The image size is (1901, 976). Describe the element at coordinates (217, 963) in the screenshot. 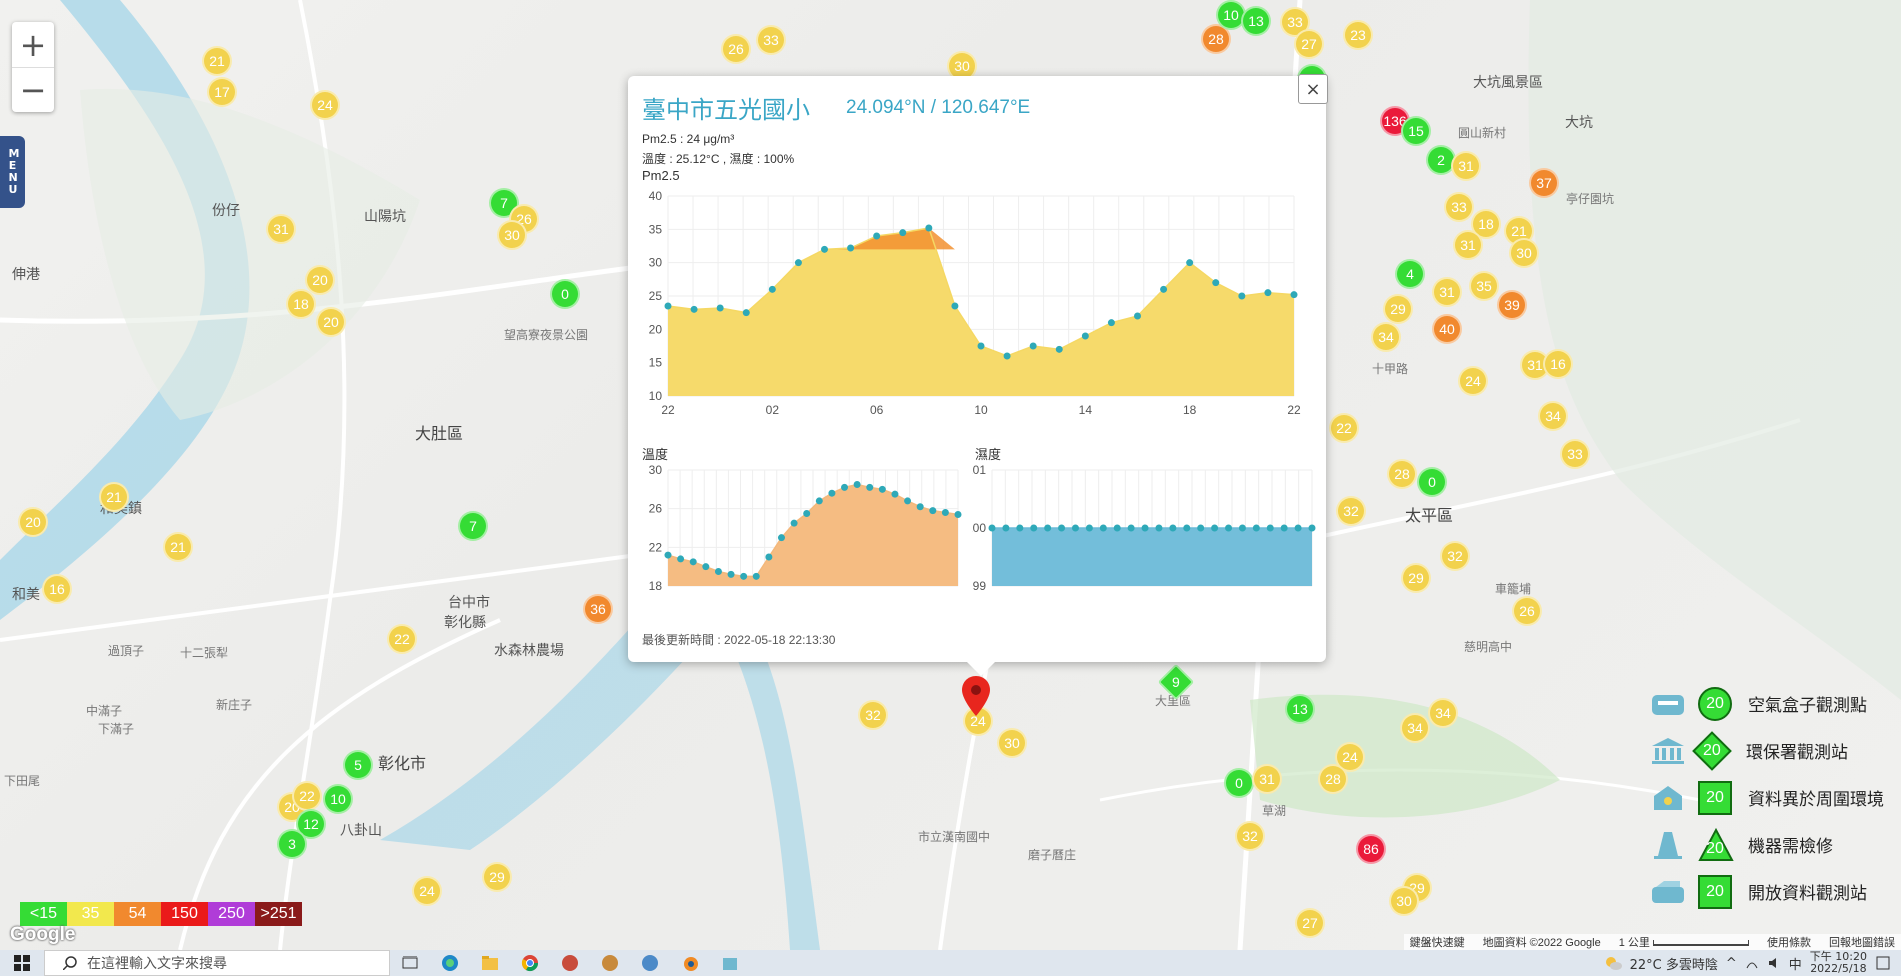

I see `taskbar-search-box: 在這裡輸入文字來搜尋` at that location.